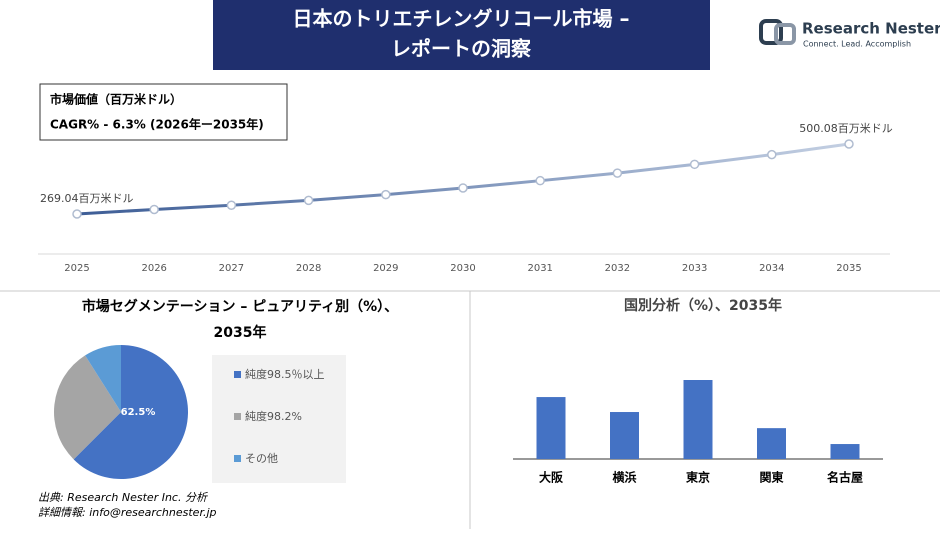  Describe the element at coordinates (273, 416) in the screenshot. I see `legend-label: 純度98.2%` at that location.